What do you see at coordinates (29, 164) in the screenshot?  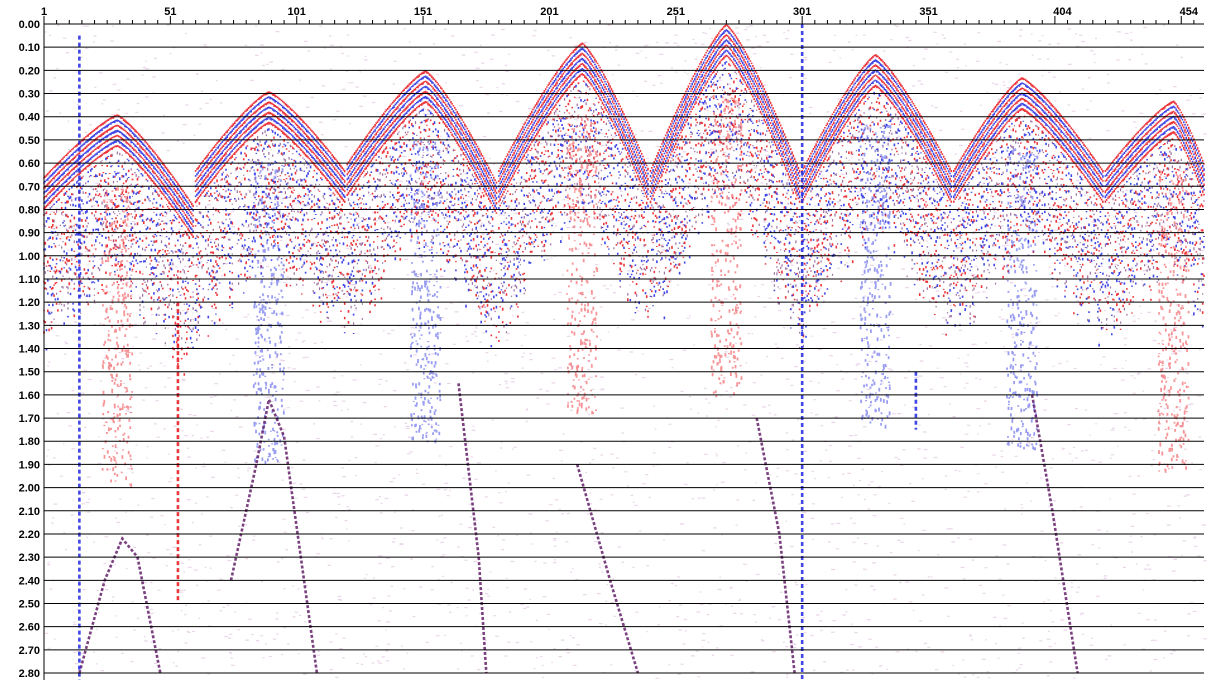 I see `y-tick-label: 0.60` at bounding box center [29, 164].